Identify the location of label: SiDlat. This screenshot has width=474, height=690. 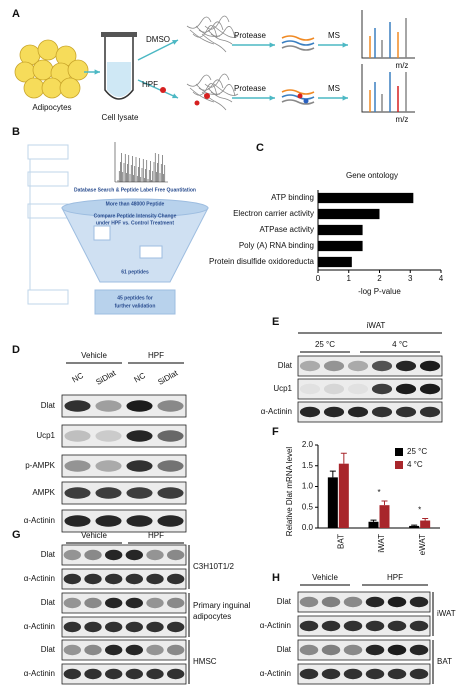
(168, 377).